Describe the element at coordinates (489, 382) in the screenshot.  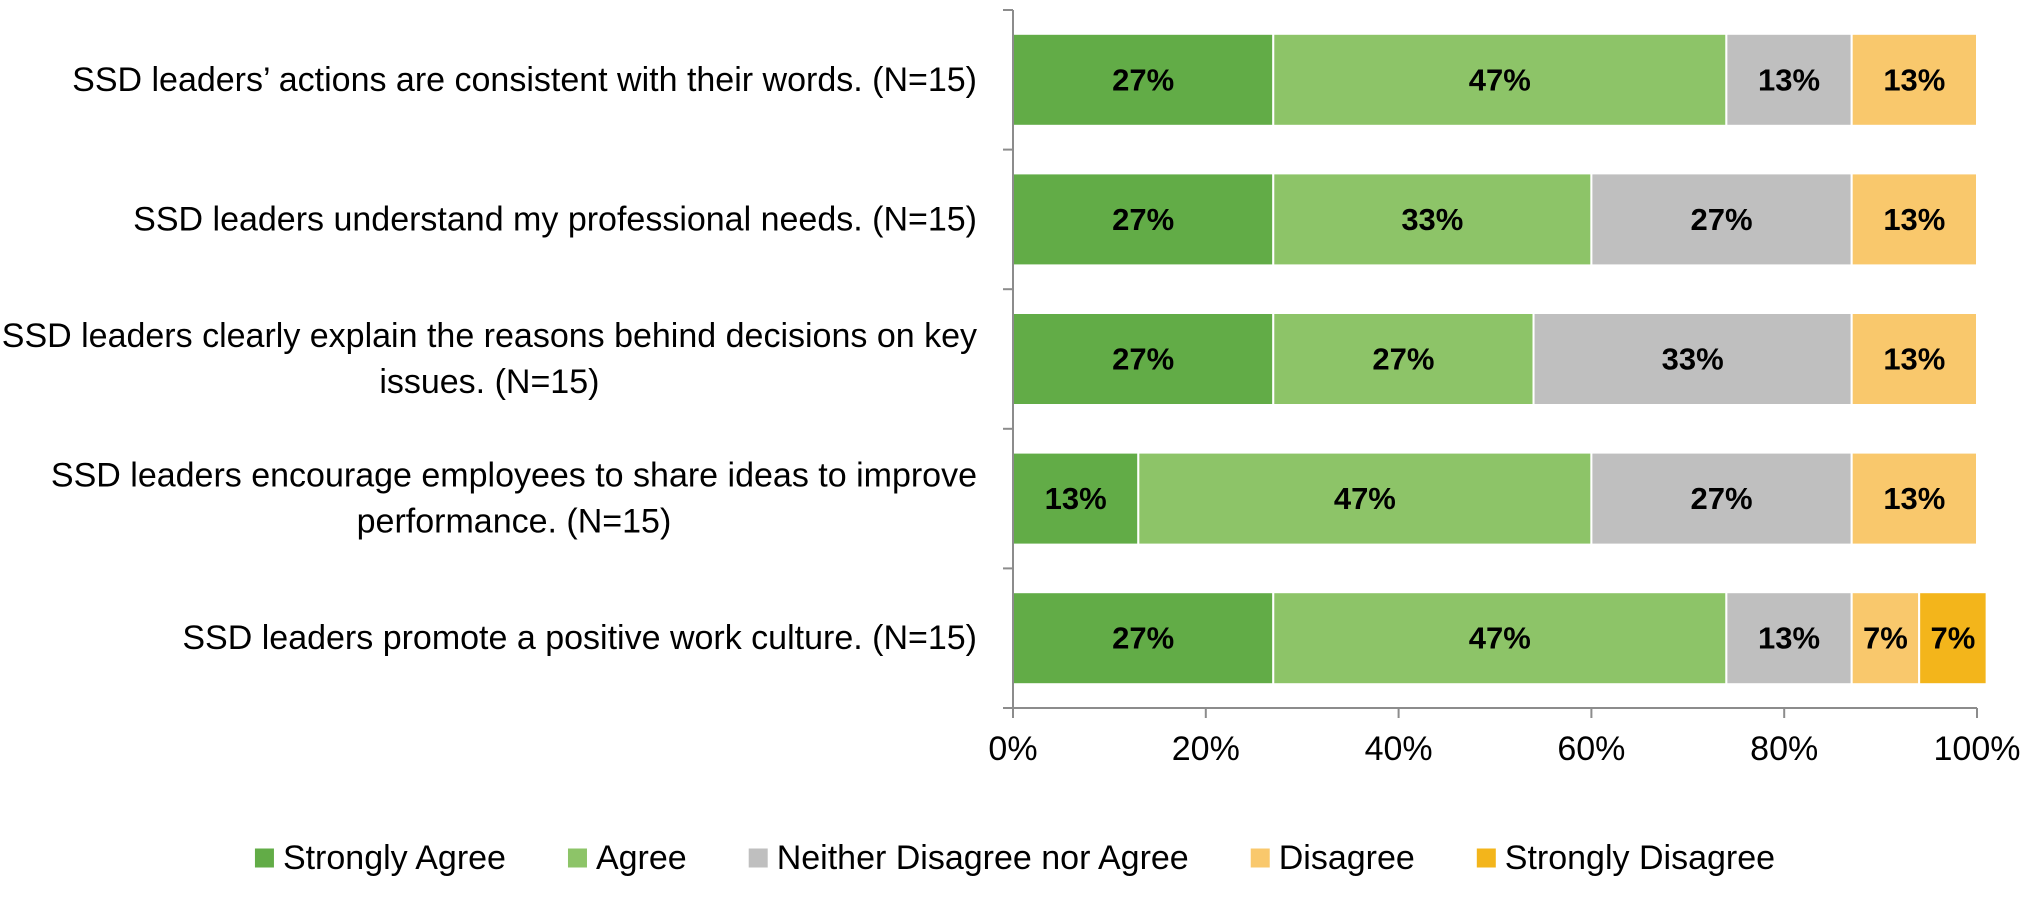
I see `category-label-line: issues. (N=15)` at that location.